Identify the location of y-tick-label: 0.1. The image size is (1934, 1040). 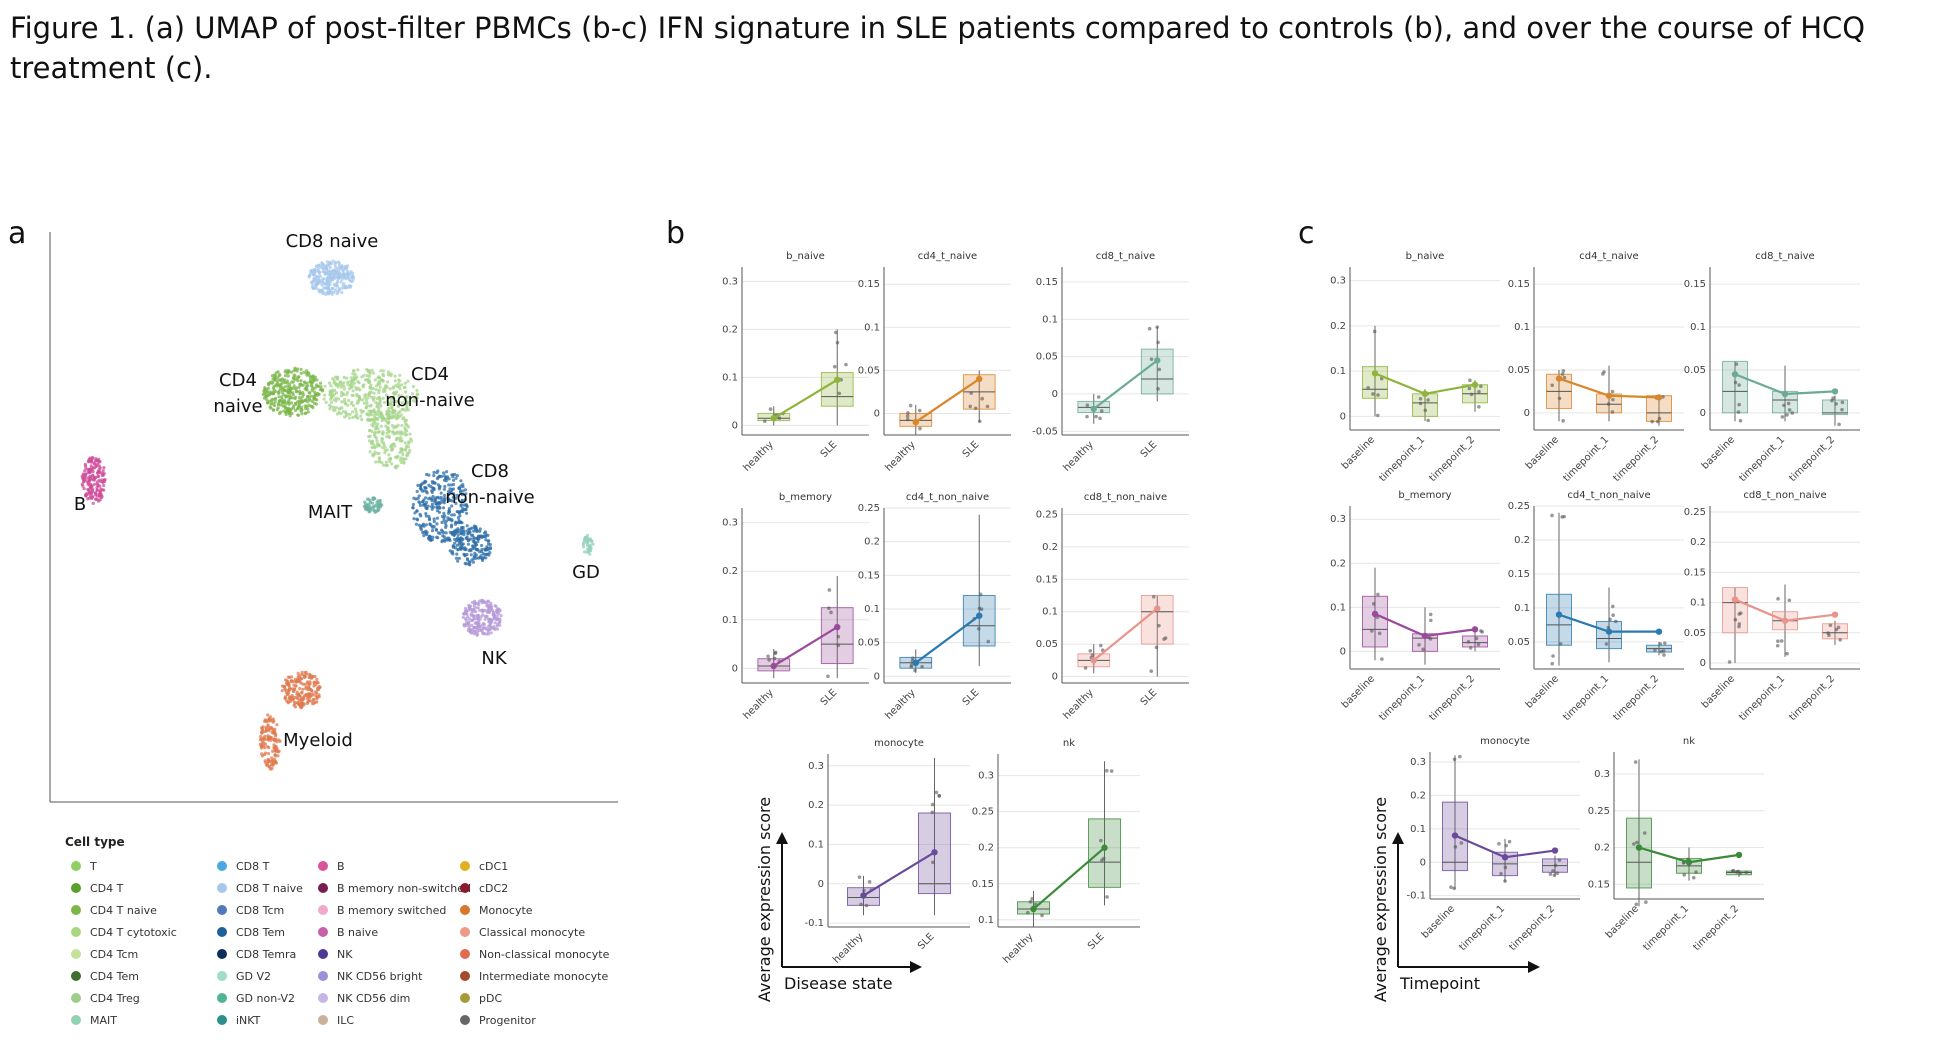
(1698, 603).